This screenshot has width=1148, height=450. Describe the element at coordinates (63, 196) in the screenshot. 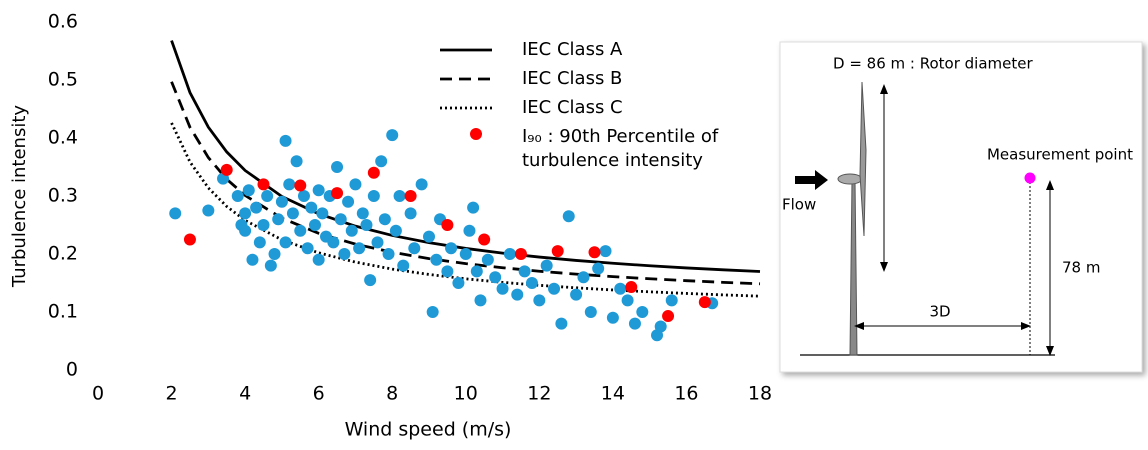

I see `y-tick-label: 0.3` at that location.